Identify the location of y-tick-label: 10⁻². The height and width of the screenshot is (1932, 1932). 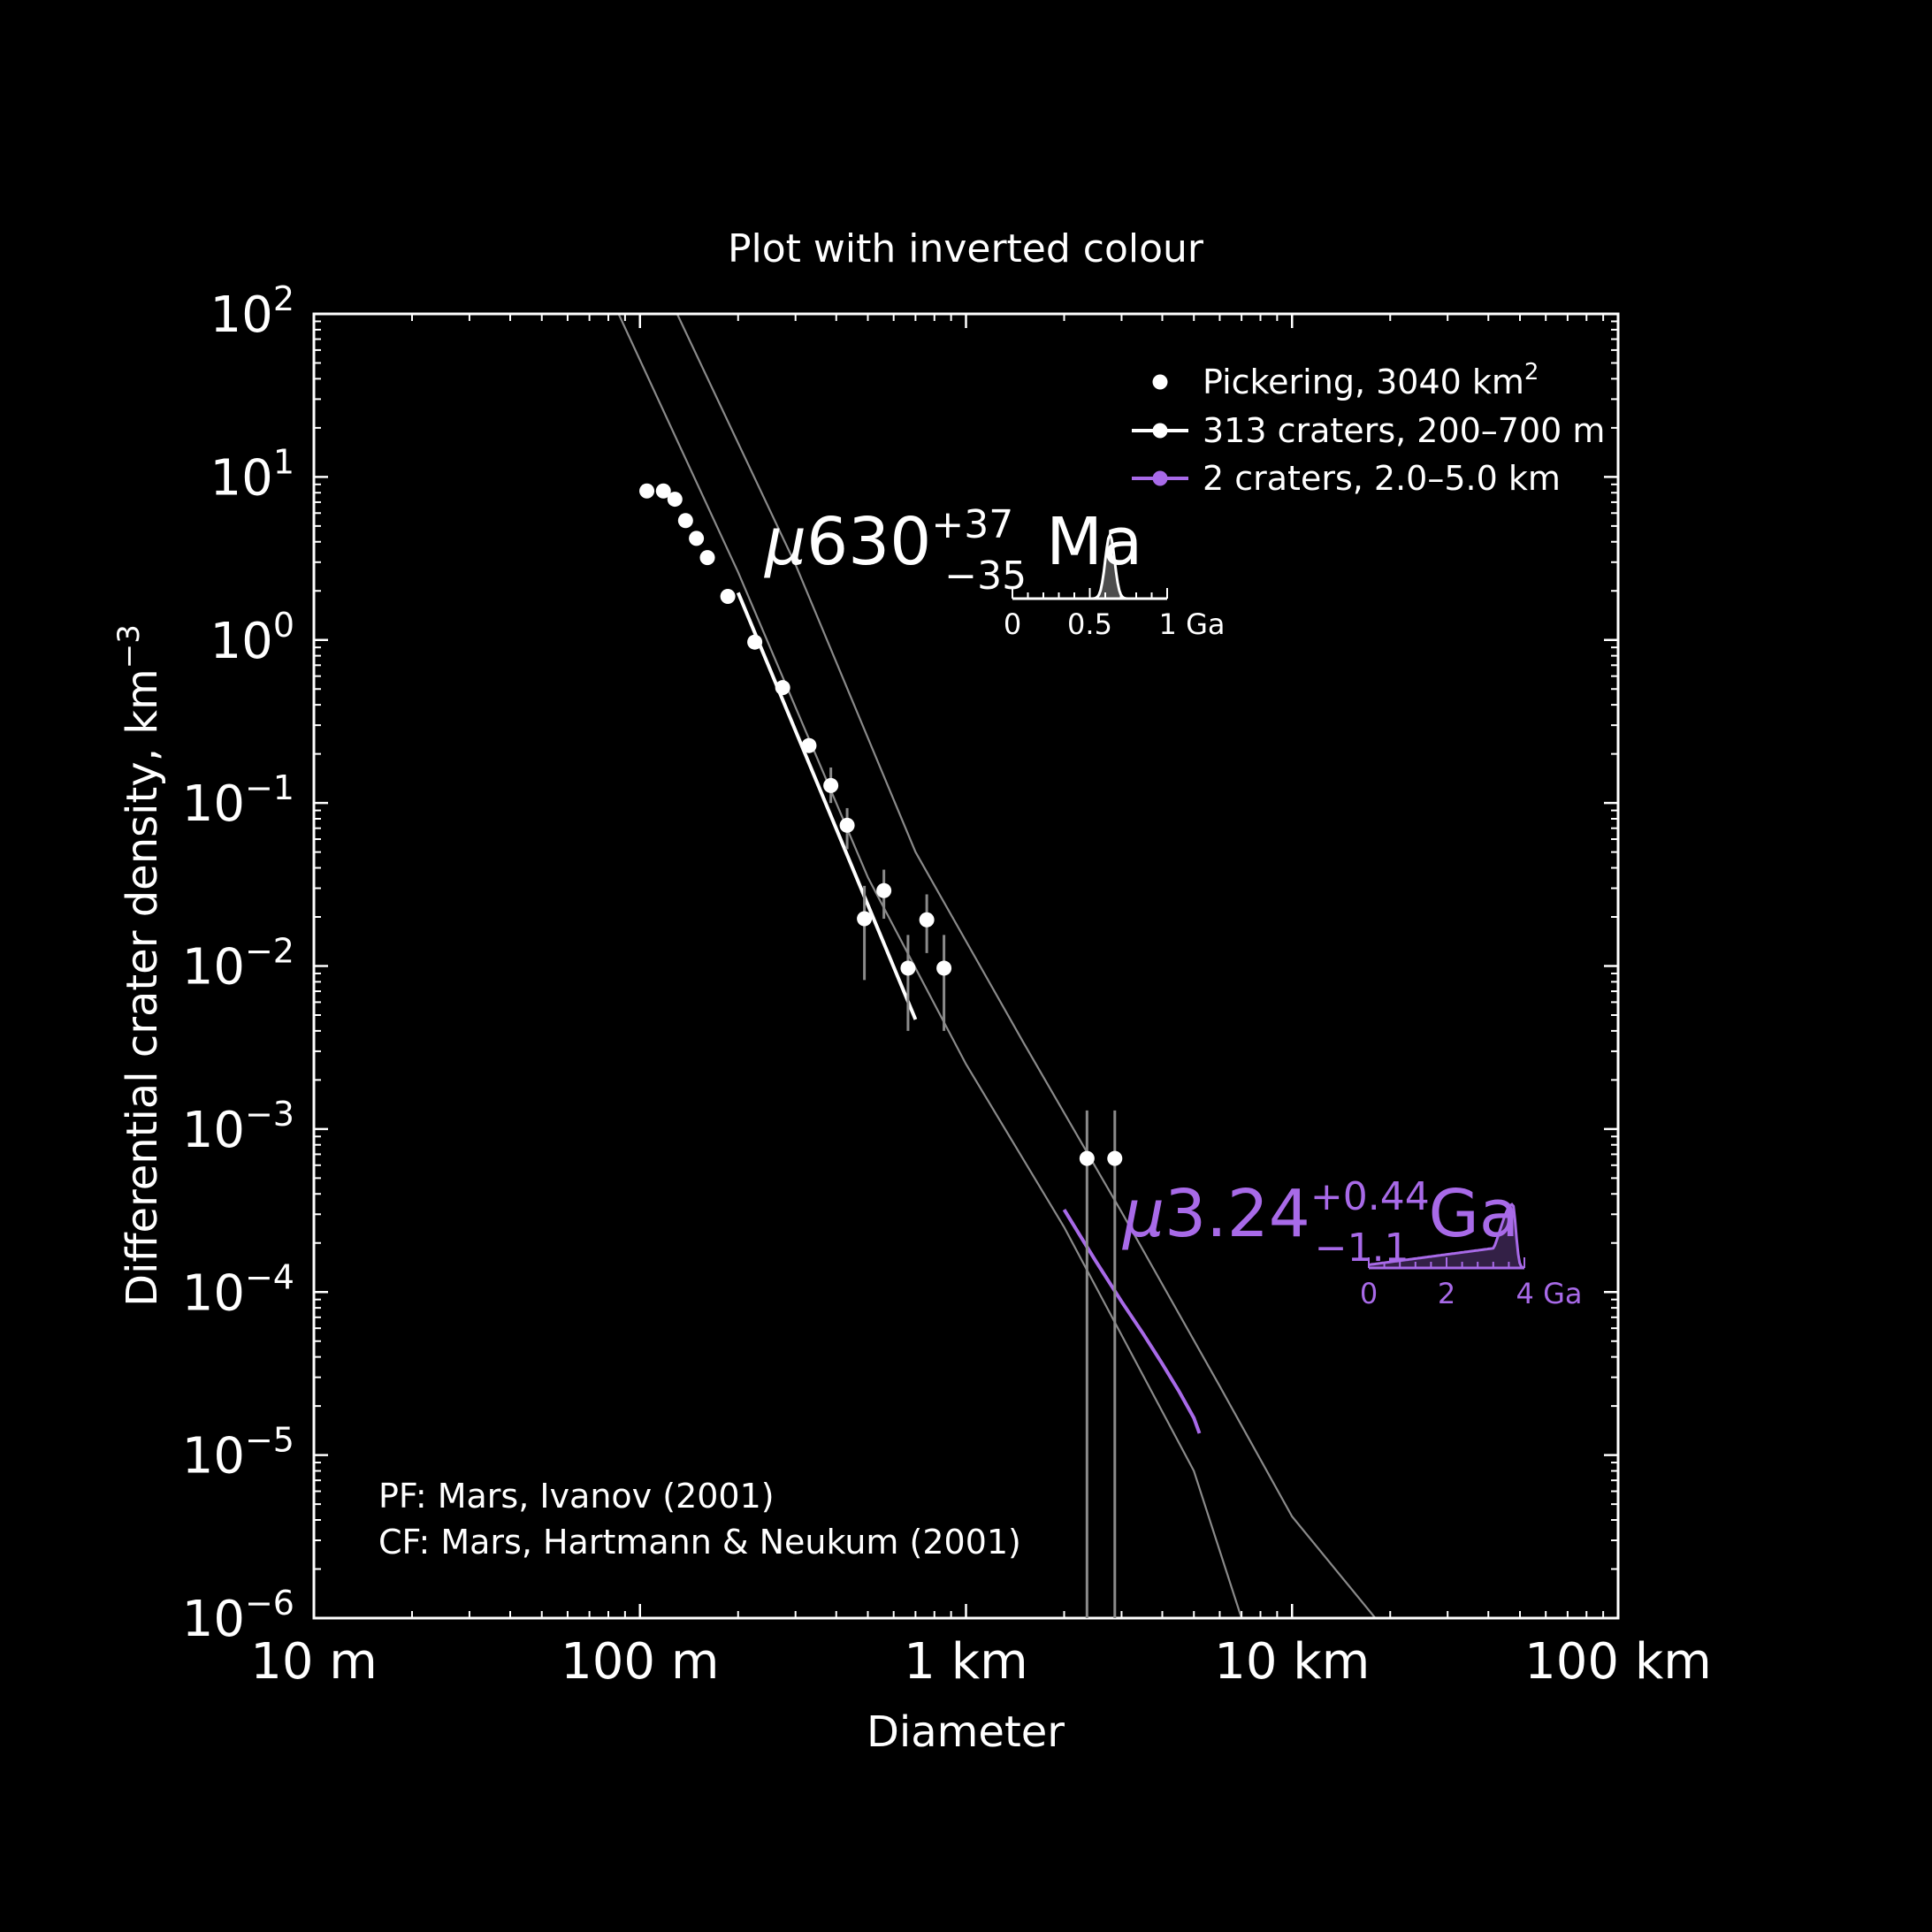
(238, 964).